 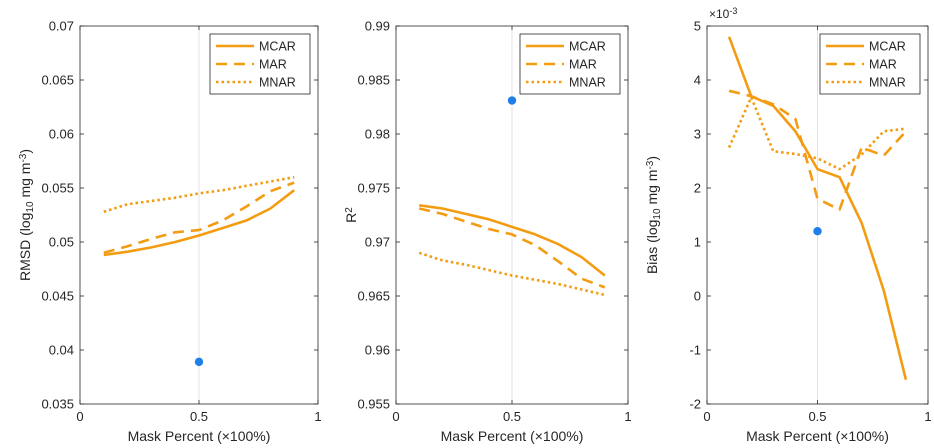 I want to click on y-tick-label: 0.99, so click(x=377, y=26).